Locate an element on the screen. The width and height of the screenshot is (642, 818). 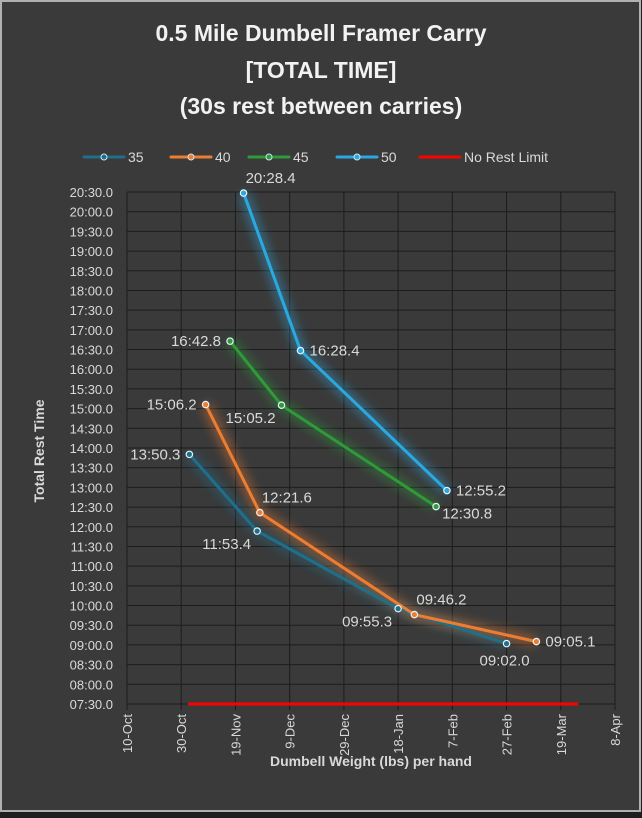
data-label-35: 09:02.0 is located at coordinates (505, 661).